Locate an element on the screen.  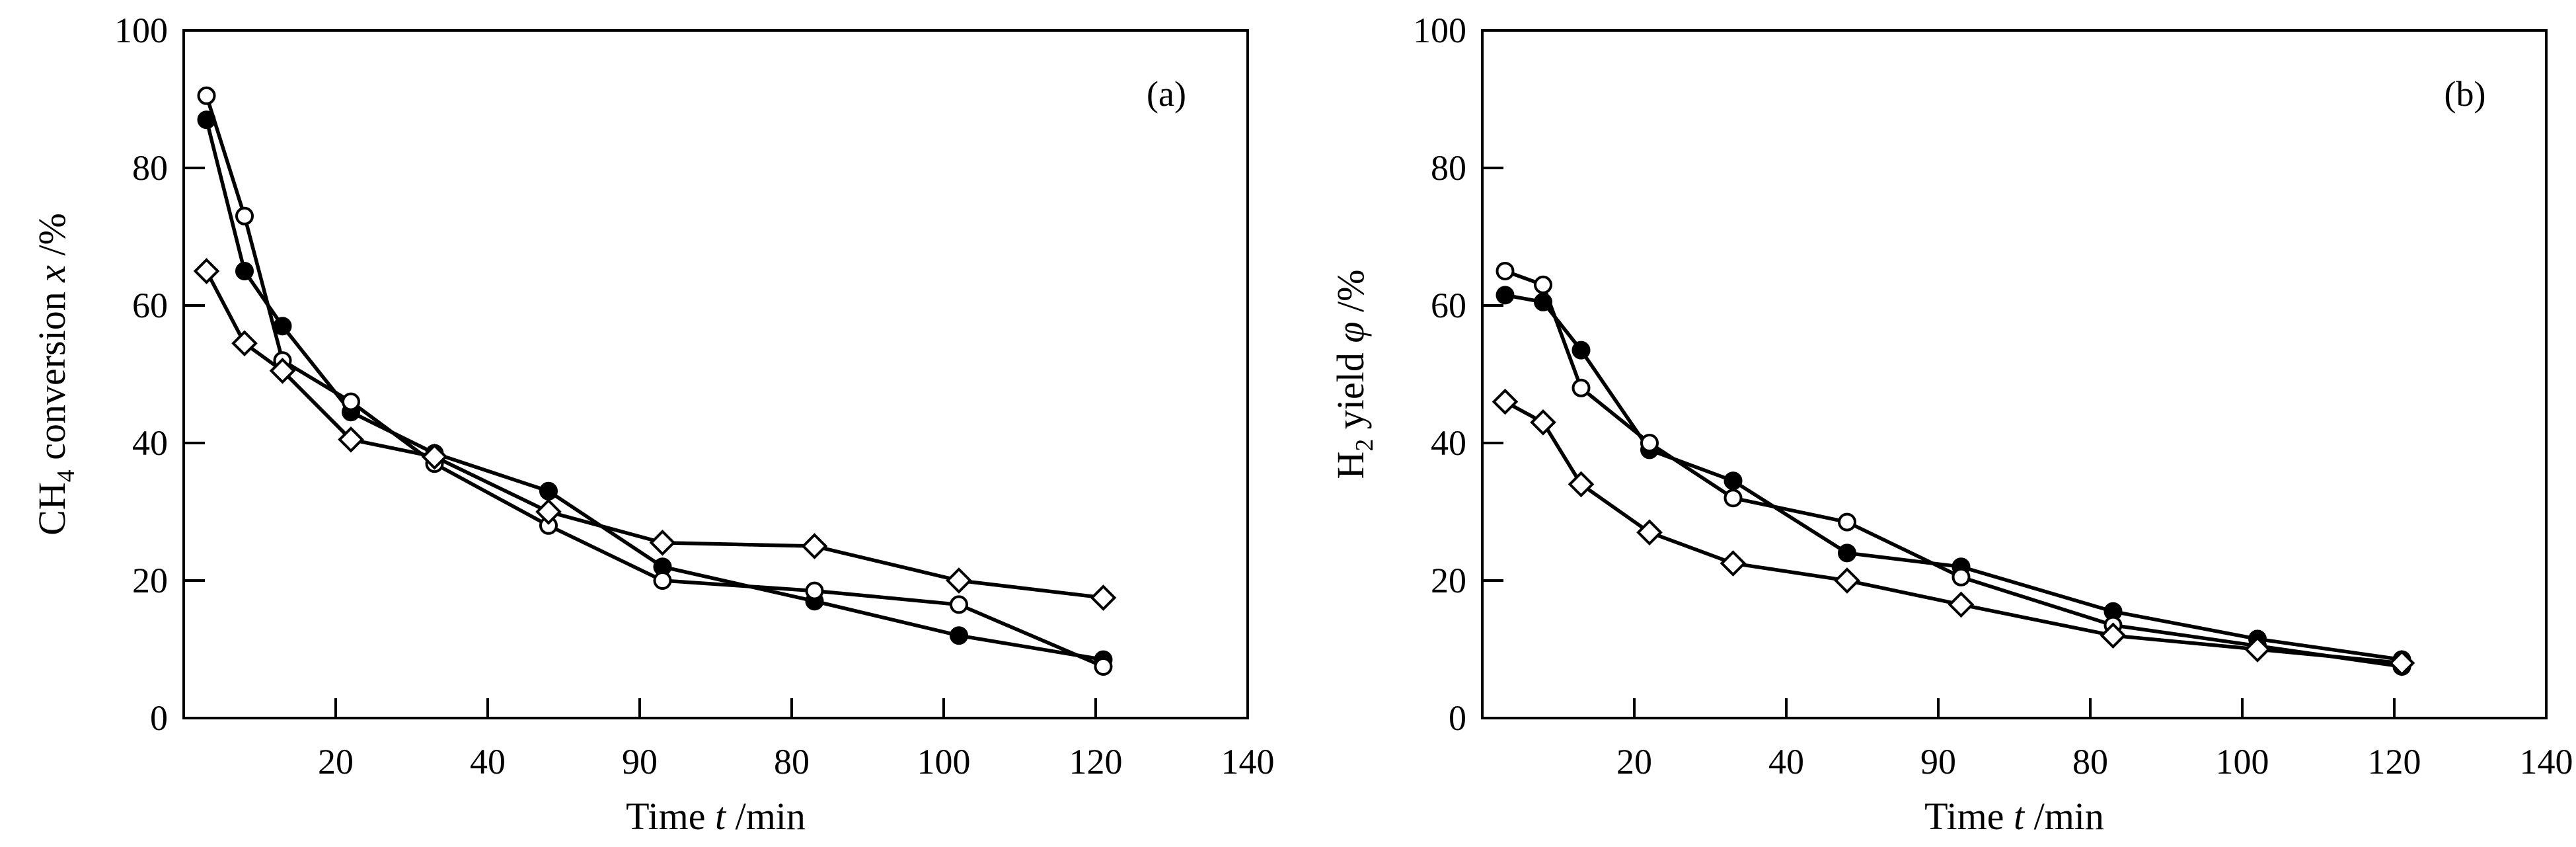
panel-corner-label: (a) is located at coordinates (1166, 94).